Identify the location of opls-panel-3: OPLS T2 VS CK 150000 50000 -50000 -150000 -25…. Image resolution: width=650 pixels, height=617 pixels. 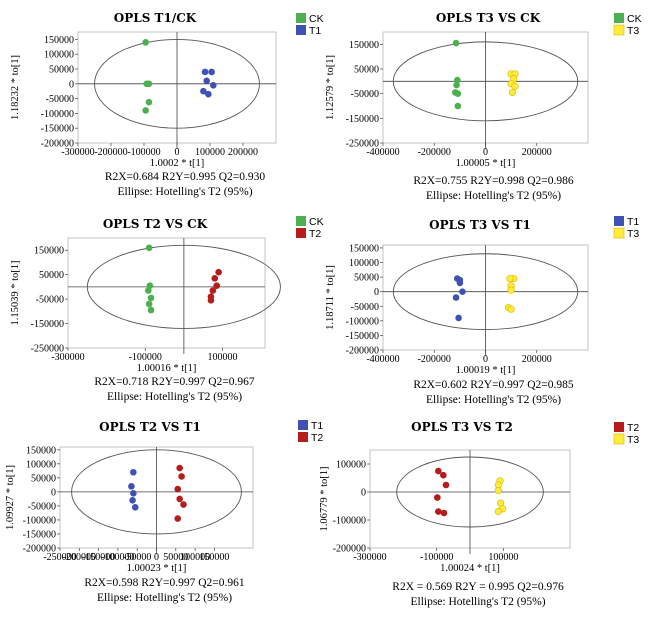
(167, 309).